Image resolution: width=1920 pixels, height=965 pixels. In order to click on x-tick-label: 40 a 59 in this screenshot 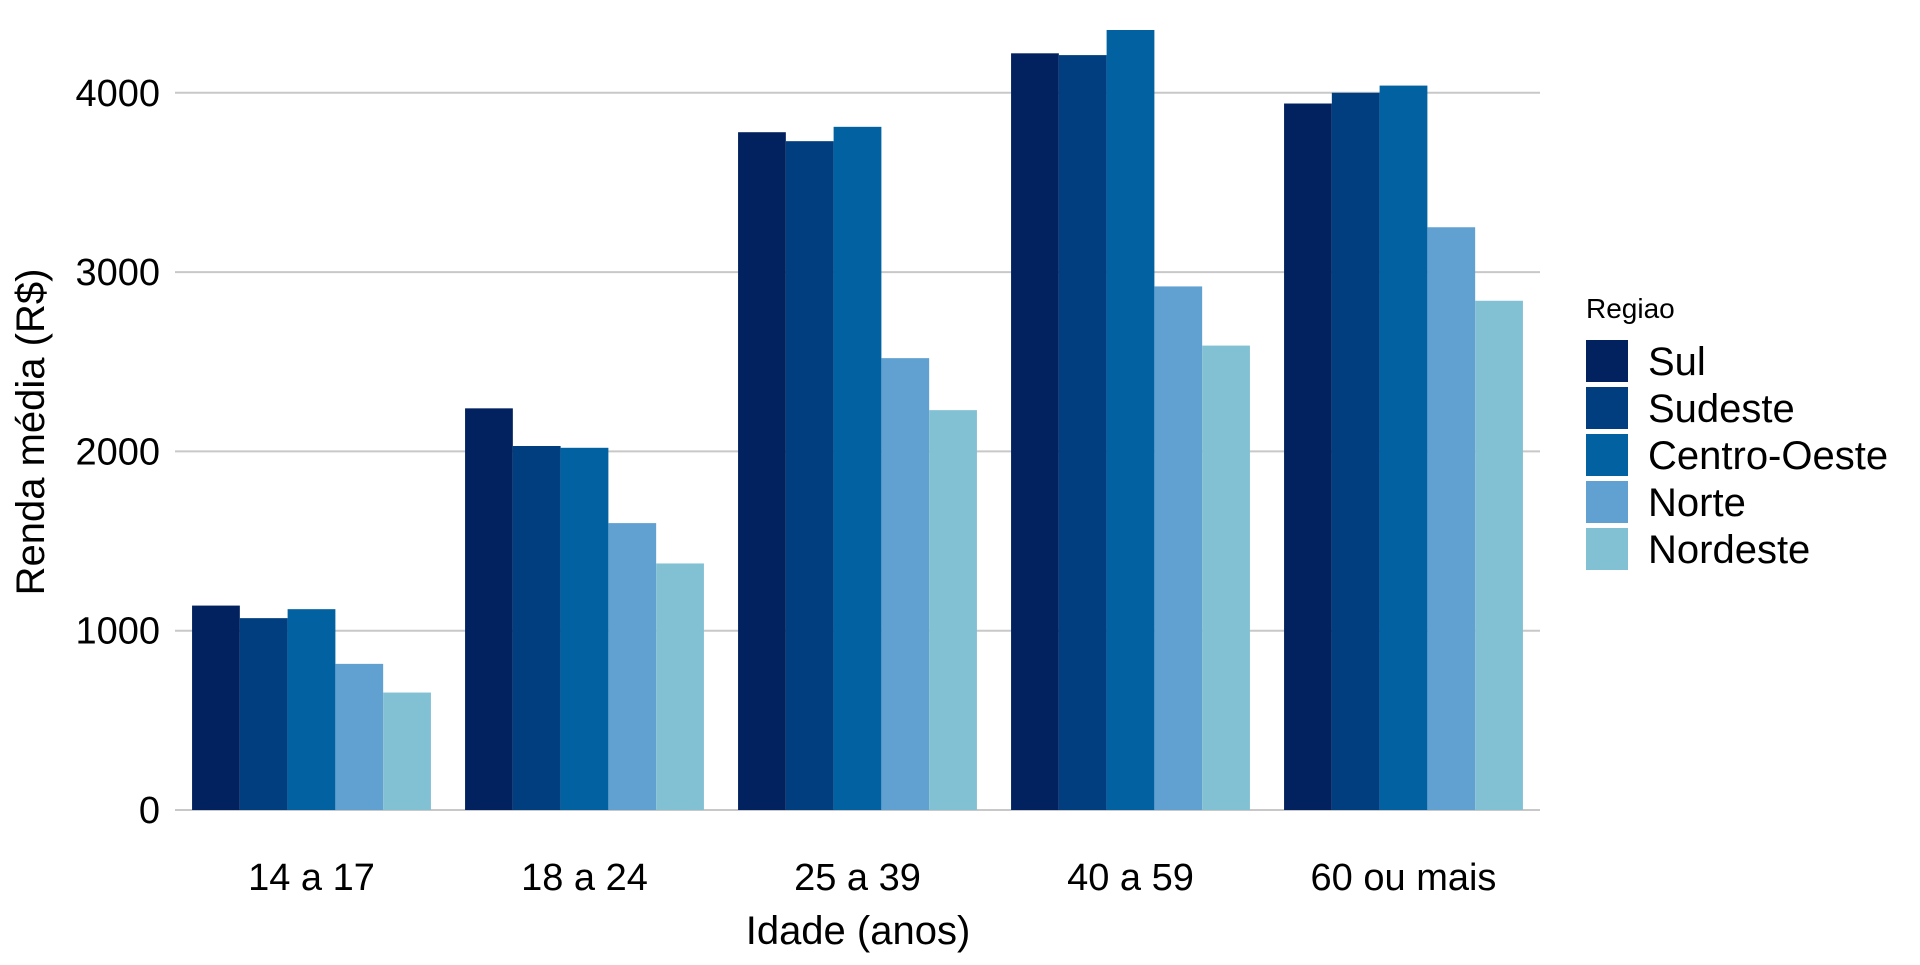, I will do `click(1130, 878)`.